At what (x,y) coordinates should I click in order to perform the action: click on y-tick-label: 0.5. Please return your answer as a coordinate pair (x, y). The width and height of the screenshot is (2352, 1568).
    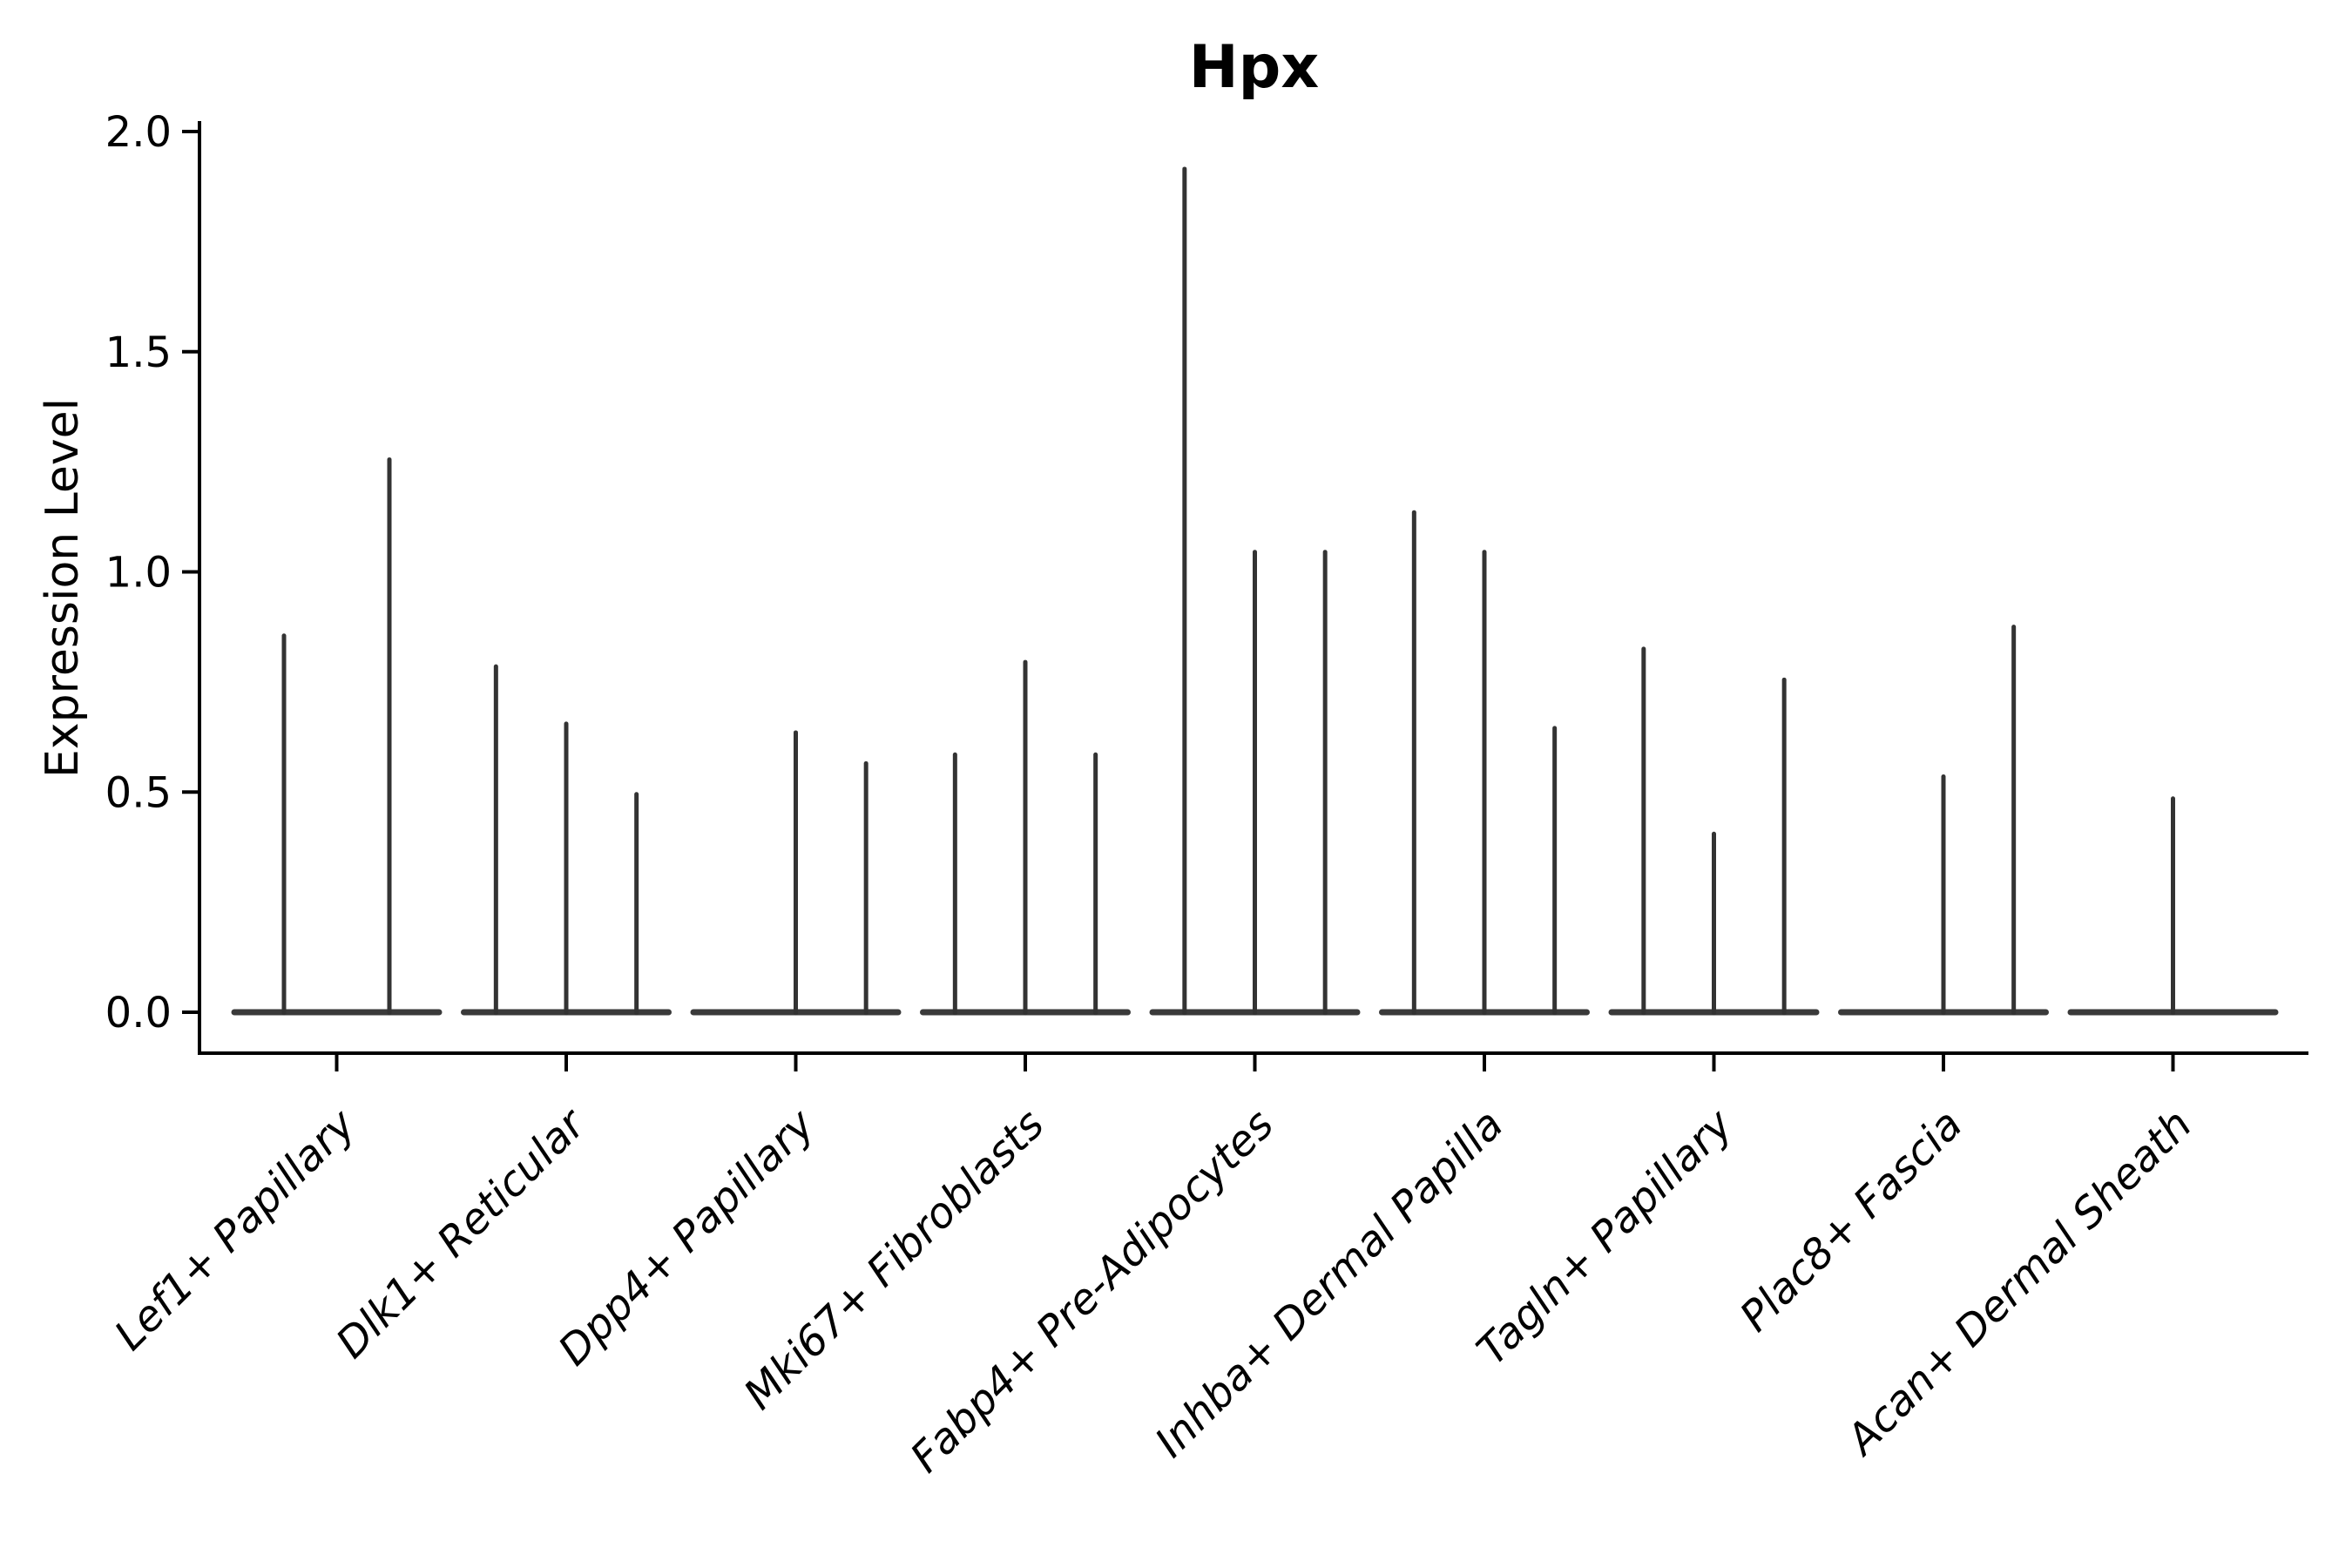
    Looking at the image, I should click on (138, 792).